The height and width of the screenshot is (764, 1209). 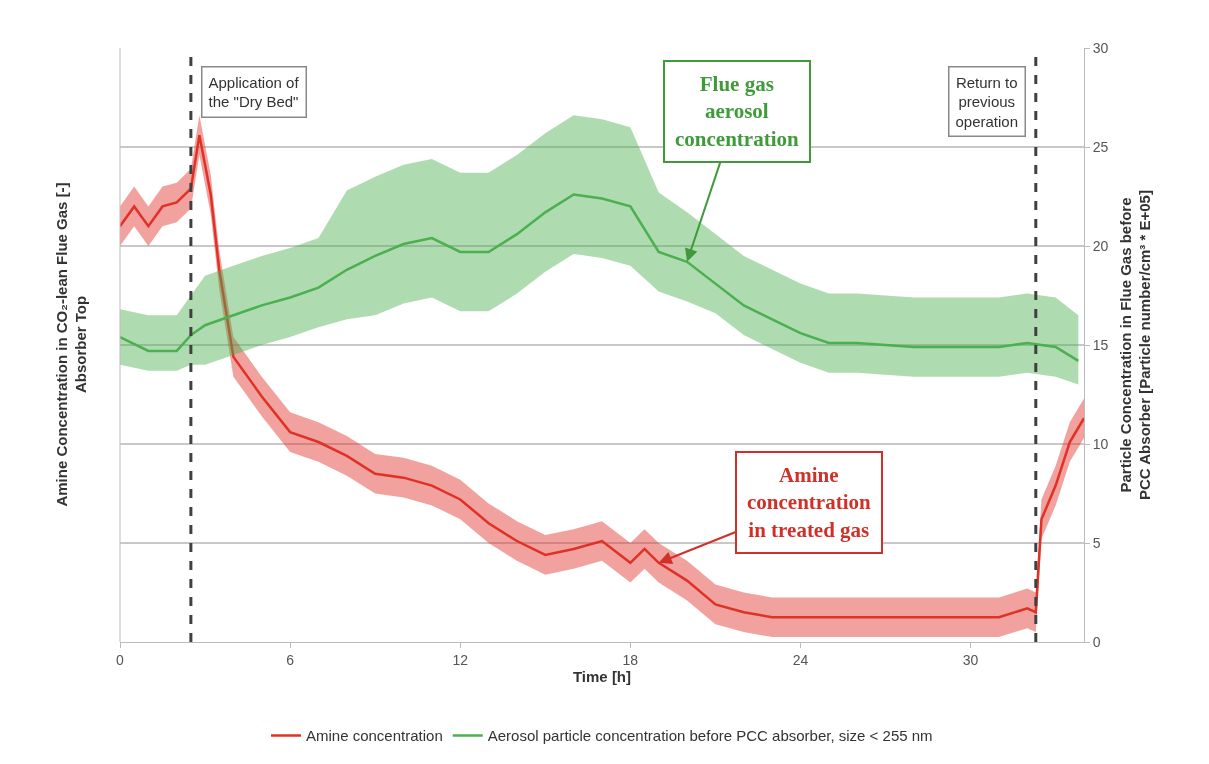 I want to click on y-tick-label: 10, so click(x=1100, y=443).